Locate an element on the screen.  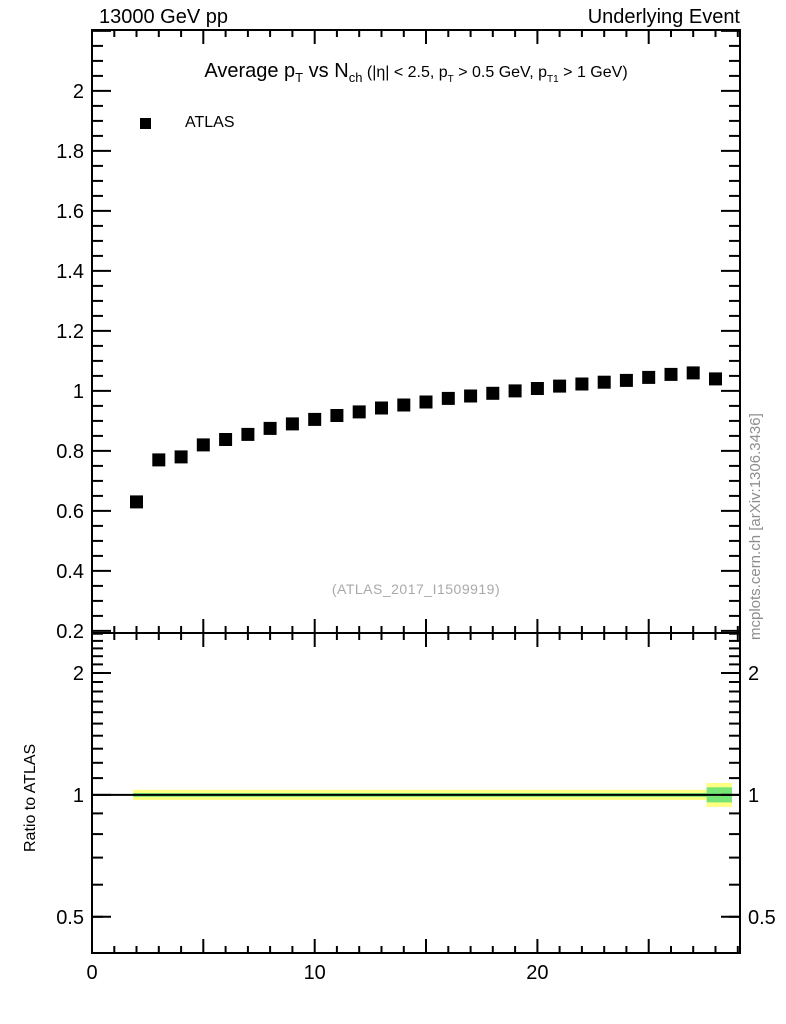
svg-text: 10 is located at coordinates (315, 973).